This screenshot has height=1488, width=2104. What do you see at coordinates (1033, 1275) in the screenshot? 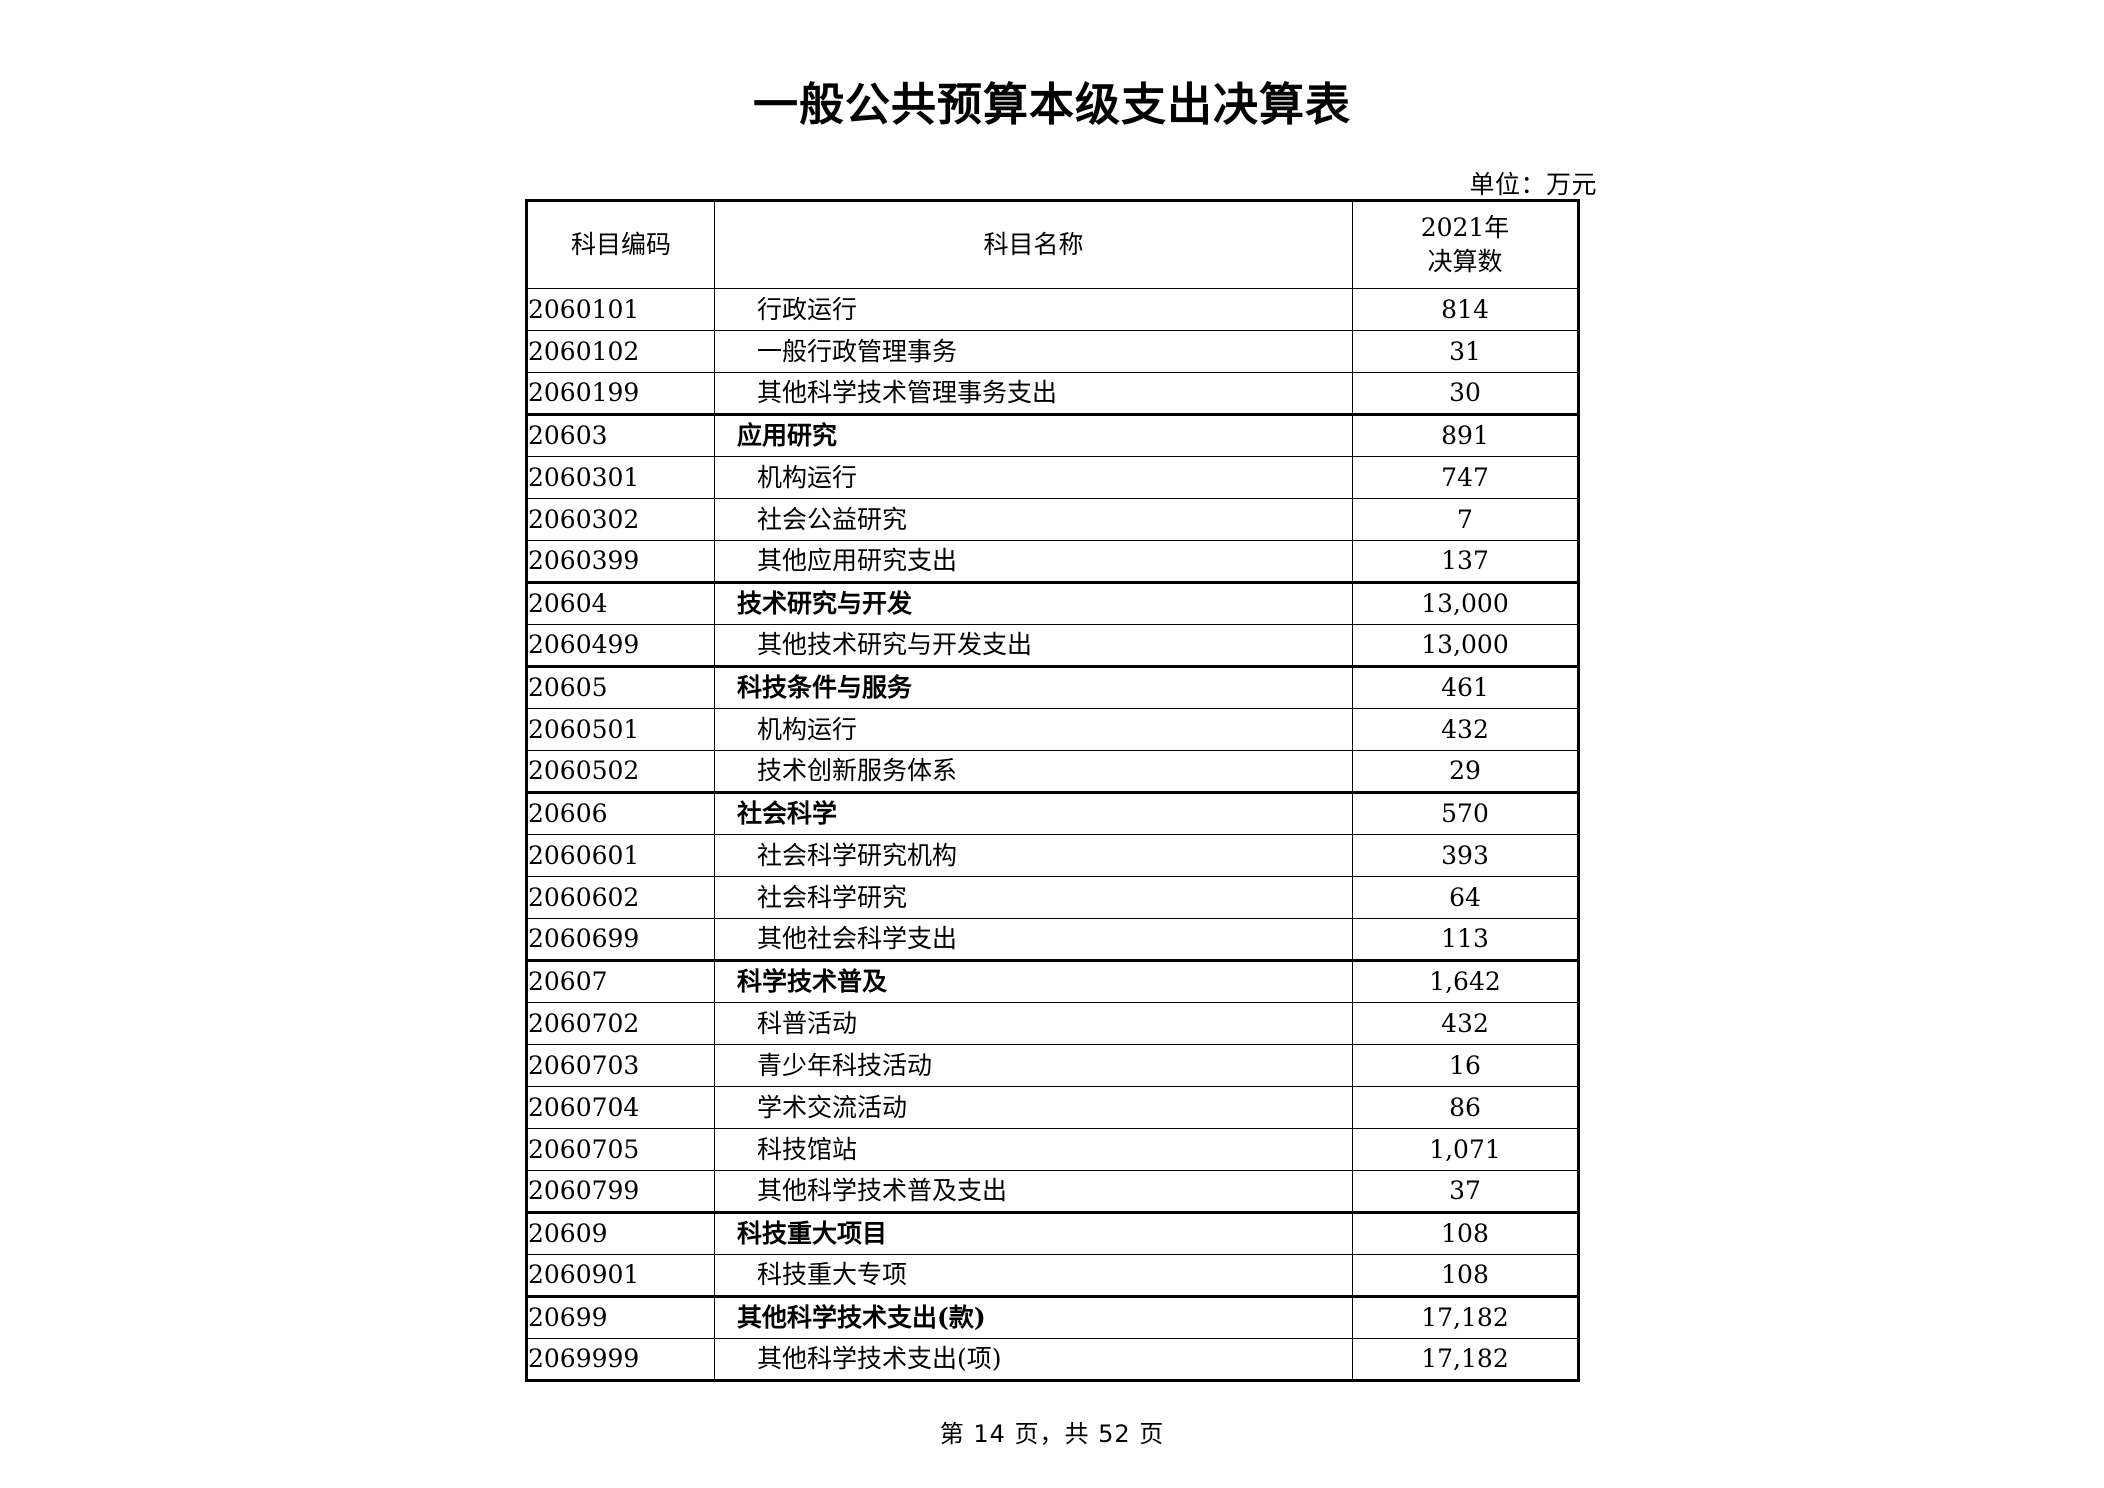
I see `cell-name: 科技重大专项` at bounding box center [1033, 1275].